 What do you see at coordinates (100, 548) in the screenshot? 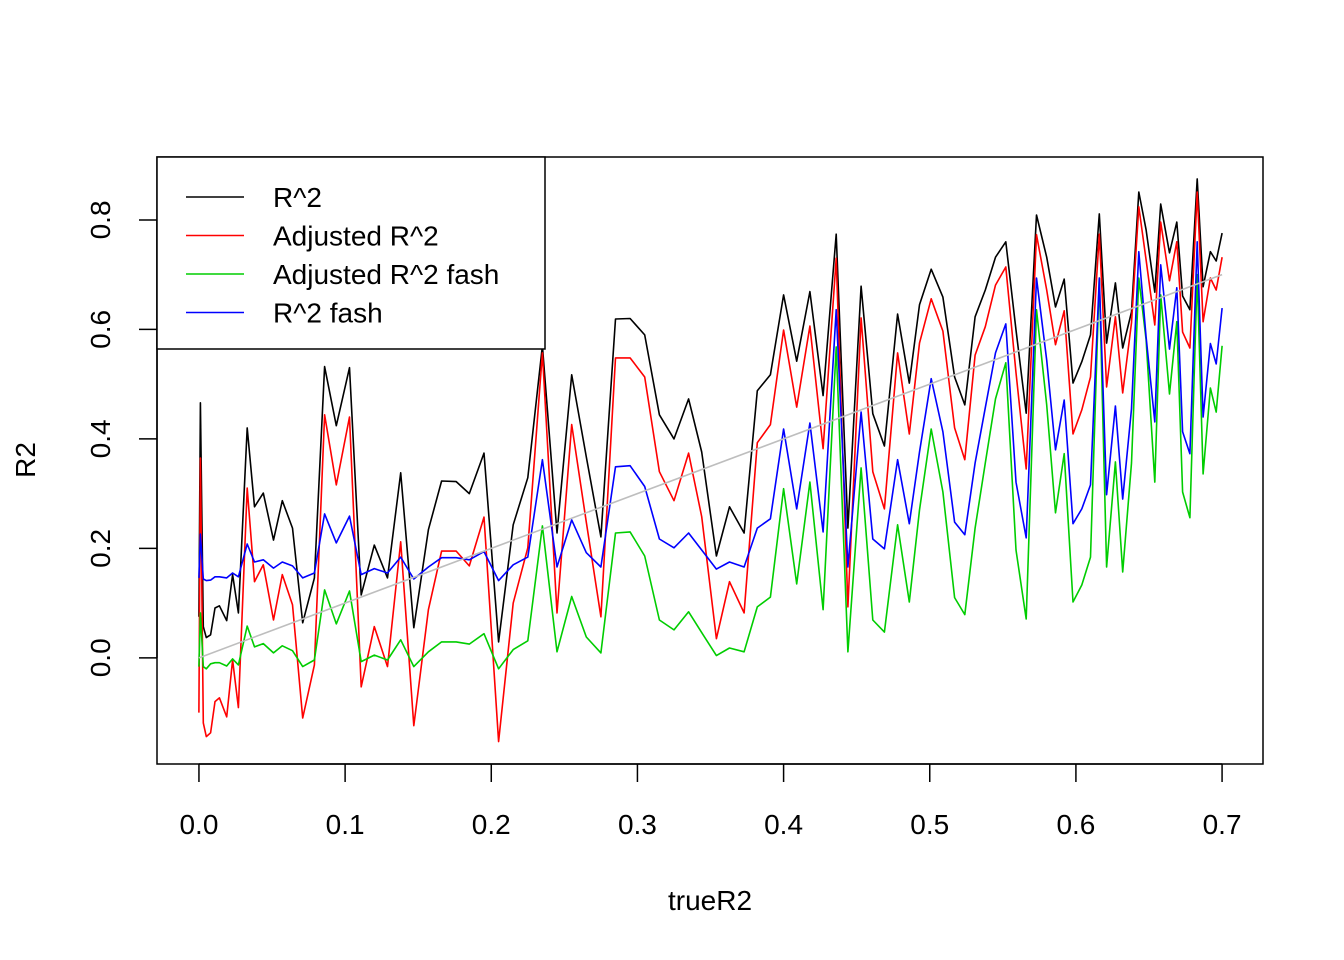
I see `y-tick-label: 0.2` at bounding box center [100, 548].